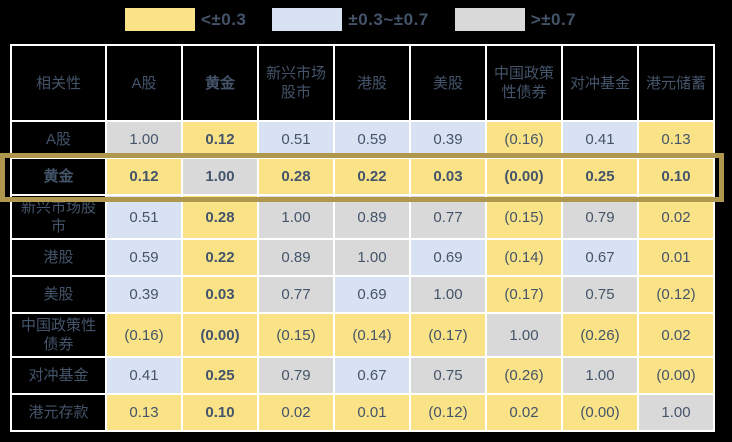 The height and width of the screenshot is (442, 732). I want to click on legend-item-high: >±0.7, so click(515, 19).